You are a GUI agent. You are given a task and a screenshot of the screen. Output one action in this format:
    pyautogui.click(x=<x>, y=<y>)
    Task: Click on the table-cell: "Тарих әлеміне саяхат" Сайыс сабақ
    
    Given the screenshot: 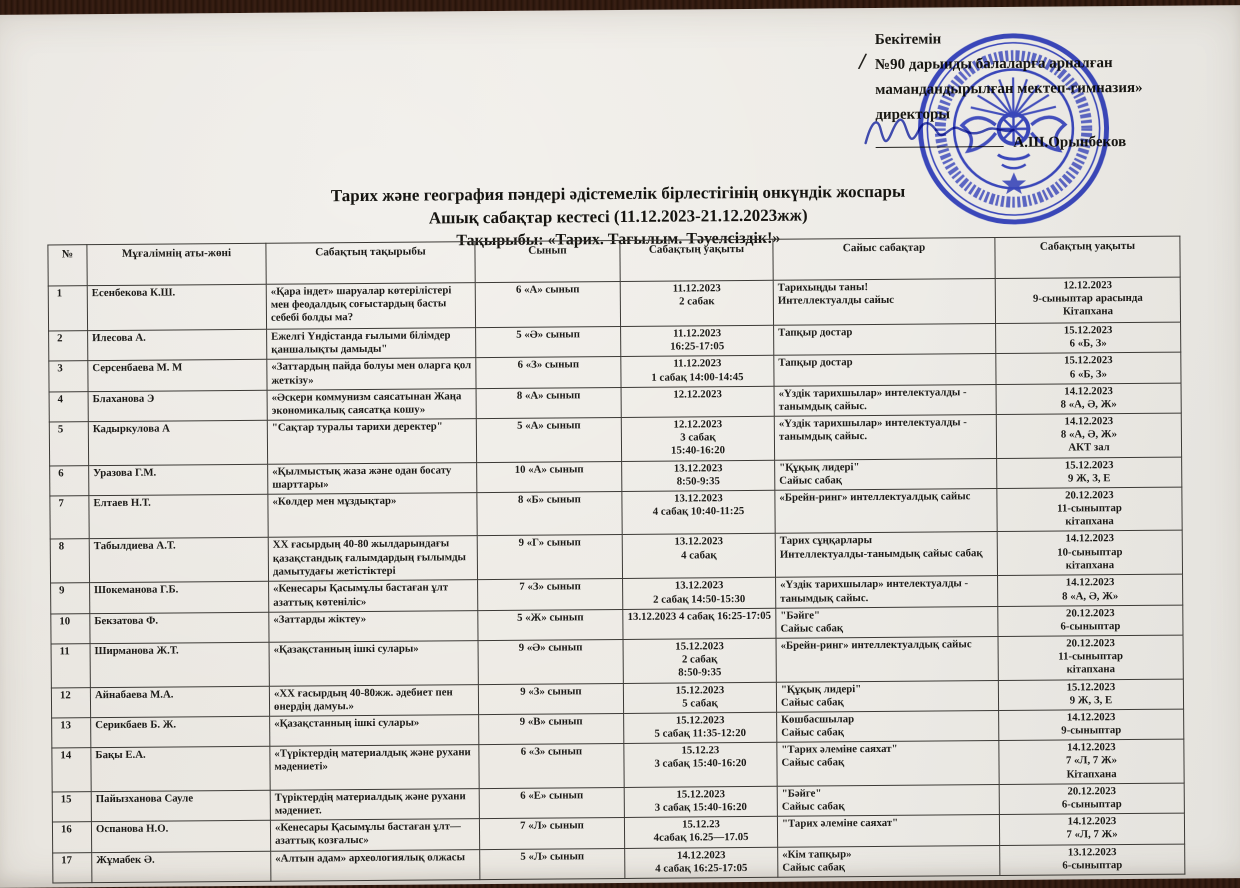 What is the action you would take?
    pyautogui.click(x=888, y=763)
    